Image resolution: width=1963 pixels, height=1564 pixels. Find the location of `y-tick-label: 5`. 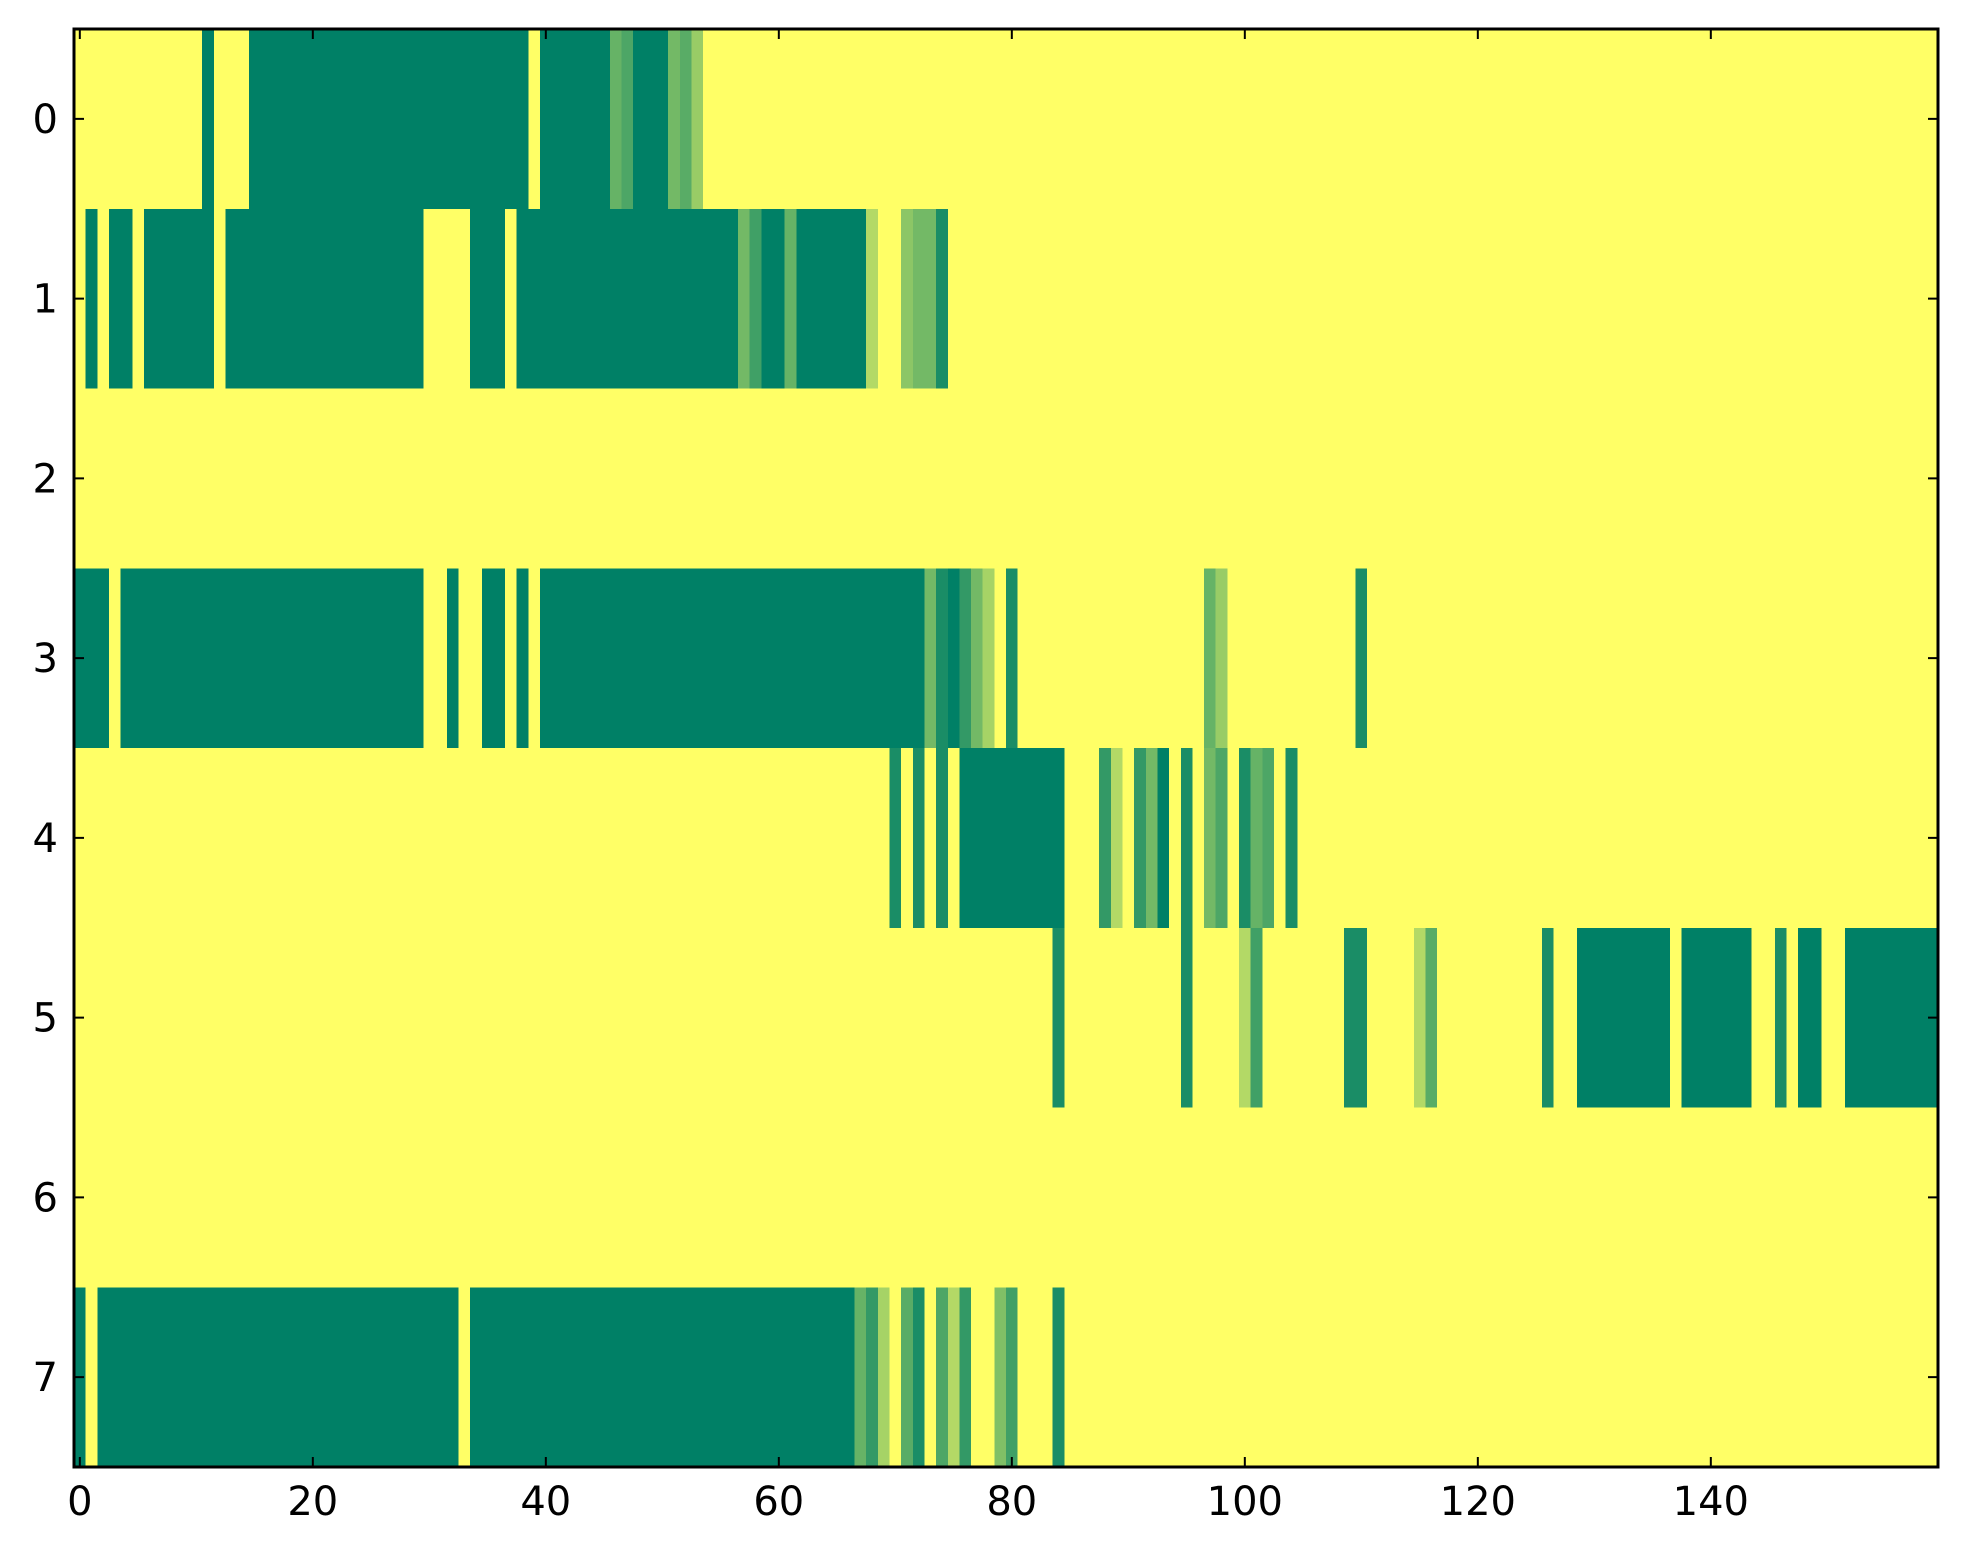

y-tick-label: 5 is located at coordinates (45, 1019).